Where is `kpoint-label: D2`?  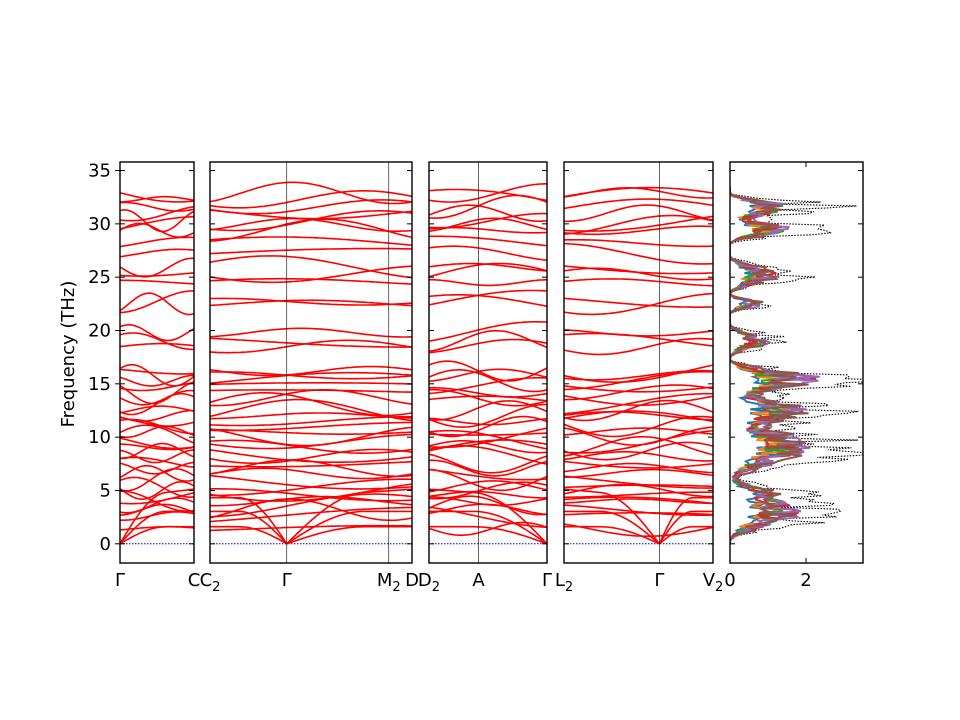
kpoint-label: D2 is located at coordinates (429, 582).